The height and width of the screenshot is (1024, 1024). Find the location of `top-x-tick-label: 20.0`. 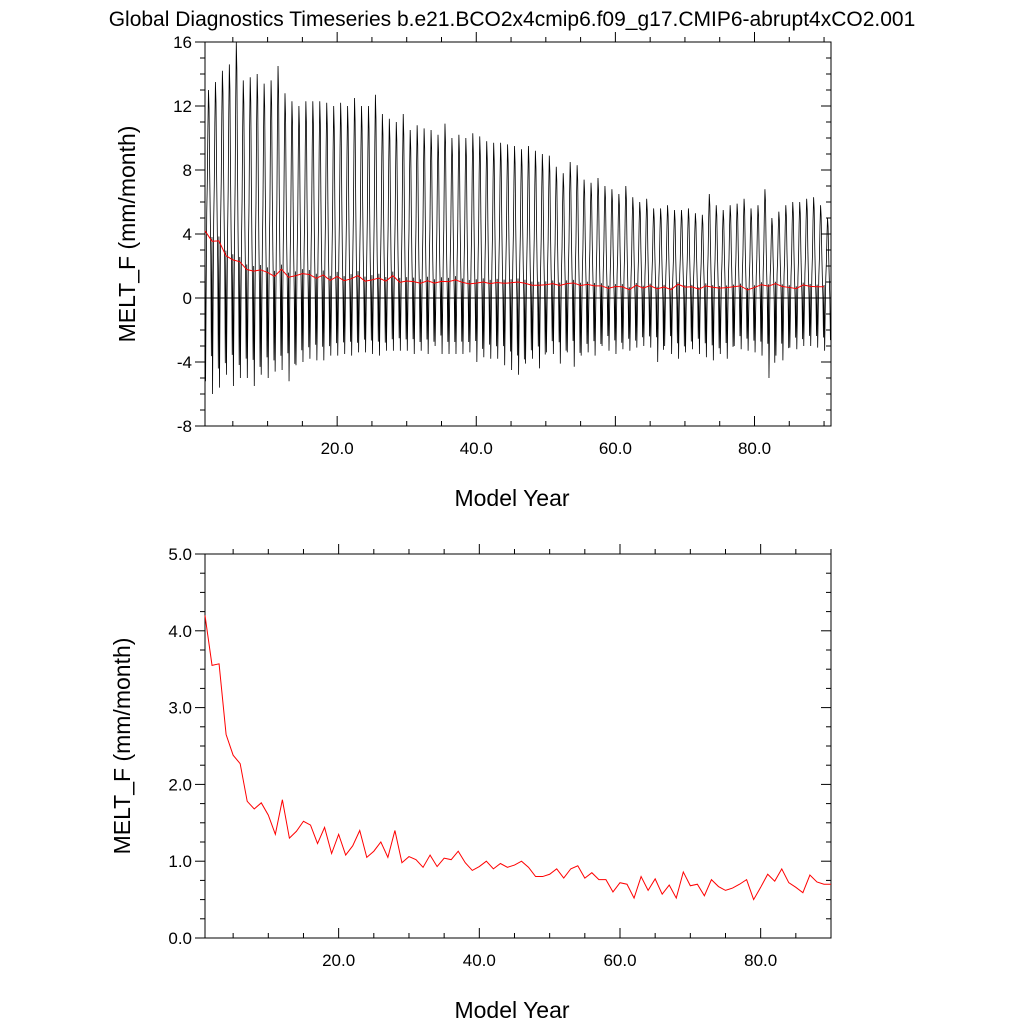

top-x-tick-label: 20.0 is located at coordinates (337, 448).